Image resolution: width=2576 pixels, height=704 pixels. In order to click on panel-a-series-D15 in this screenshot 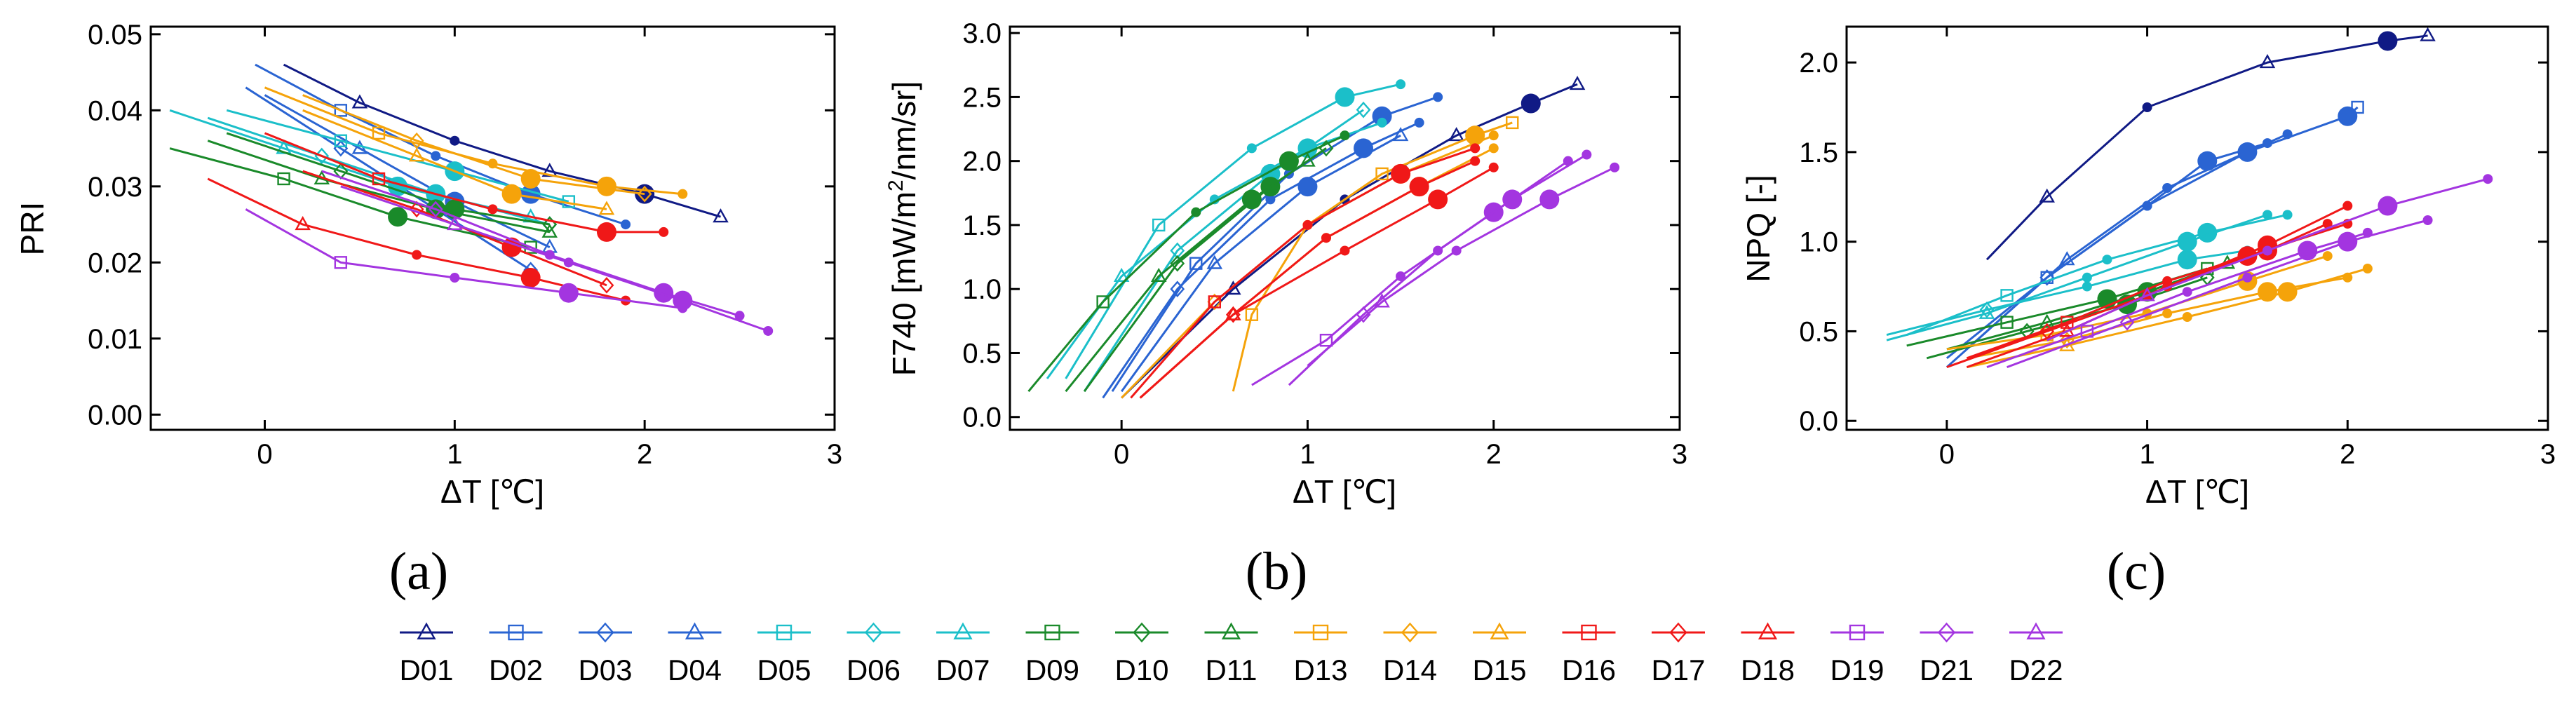, I will do `click(458, 162)`.